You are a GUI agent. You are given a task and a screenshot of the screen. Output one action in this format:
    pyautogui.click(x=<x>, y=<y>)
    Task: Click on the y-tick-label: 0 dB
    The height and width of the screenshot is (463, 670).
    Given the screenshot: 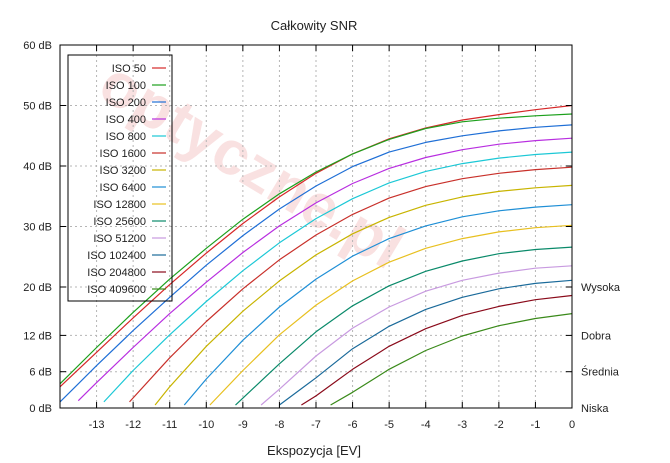 What is the action you would take?
    pyautogui.click(x=40, y=409)
    